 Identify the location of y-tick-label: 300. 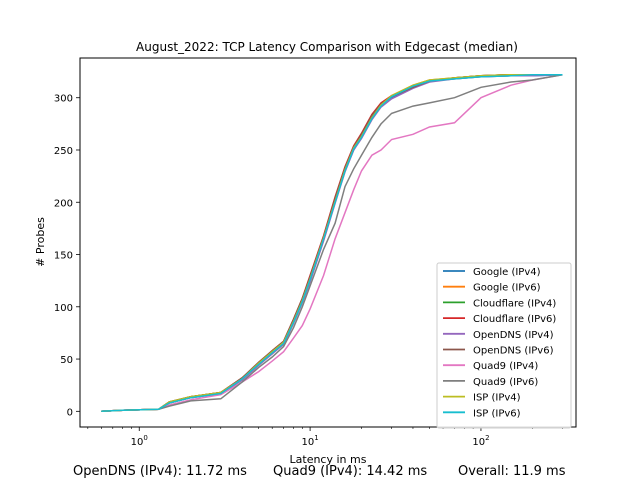
(63, 99).